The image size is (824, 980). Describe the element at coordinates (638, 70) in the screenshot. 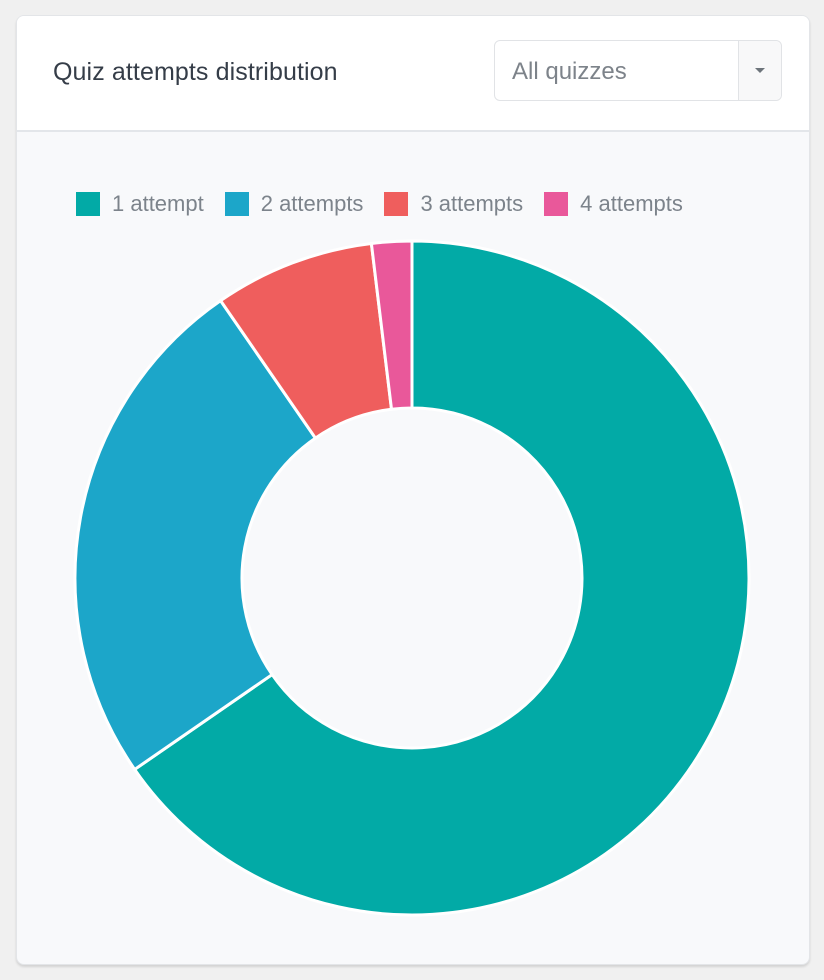

I see `quiz-filter-select: All quizzes` at that location.